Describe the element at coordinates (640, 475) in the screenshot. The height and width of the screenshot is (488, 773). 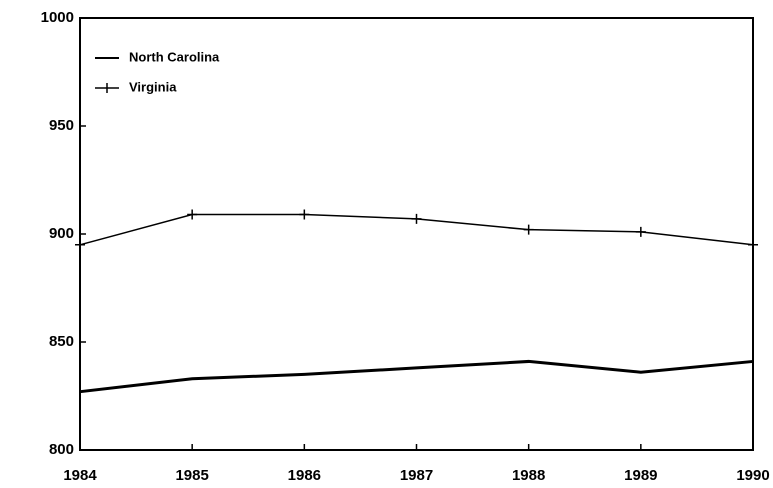
I see `x-tick-label: 1989` at that location.